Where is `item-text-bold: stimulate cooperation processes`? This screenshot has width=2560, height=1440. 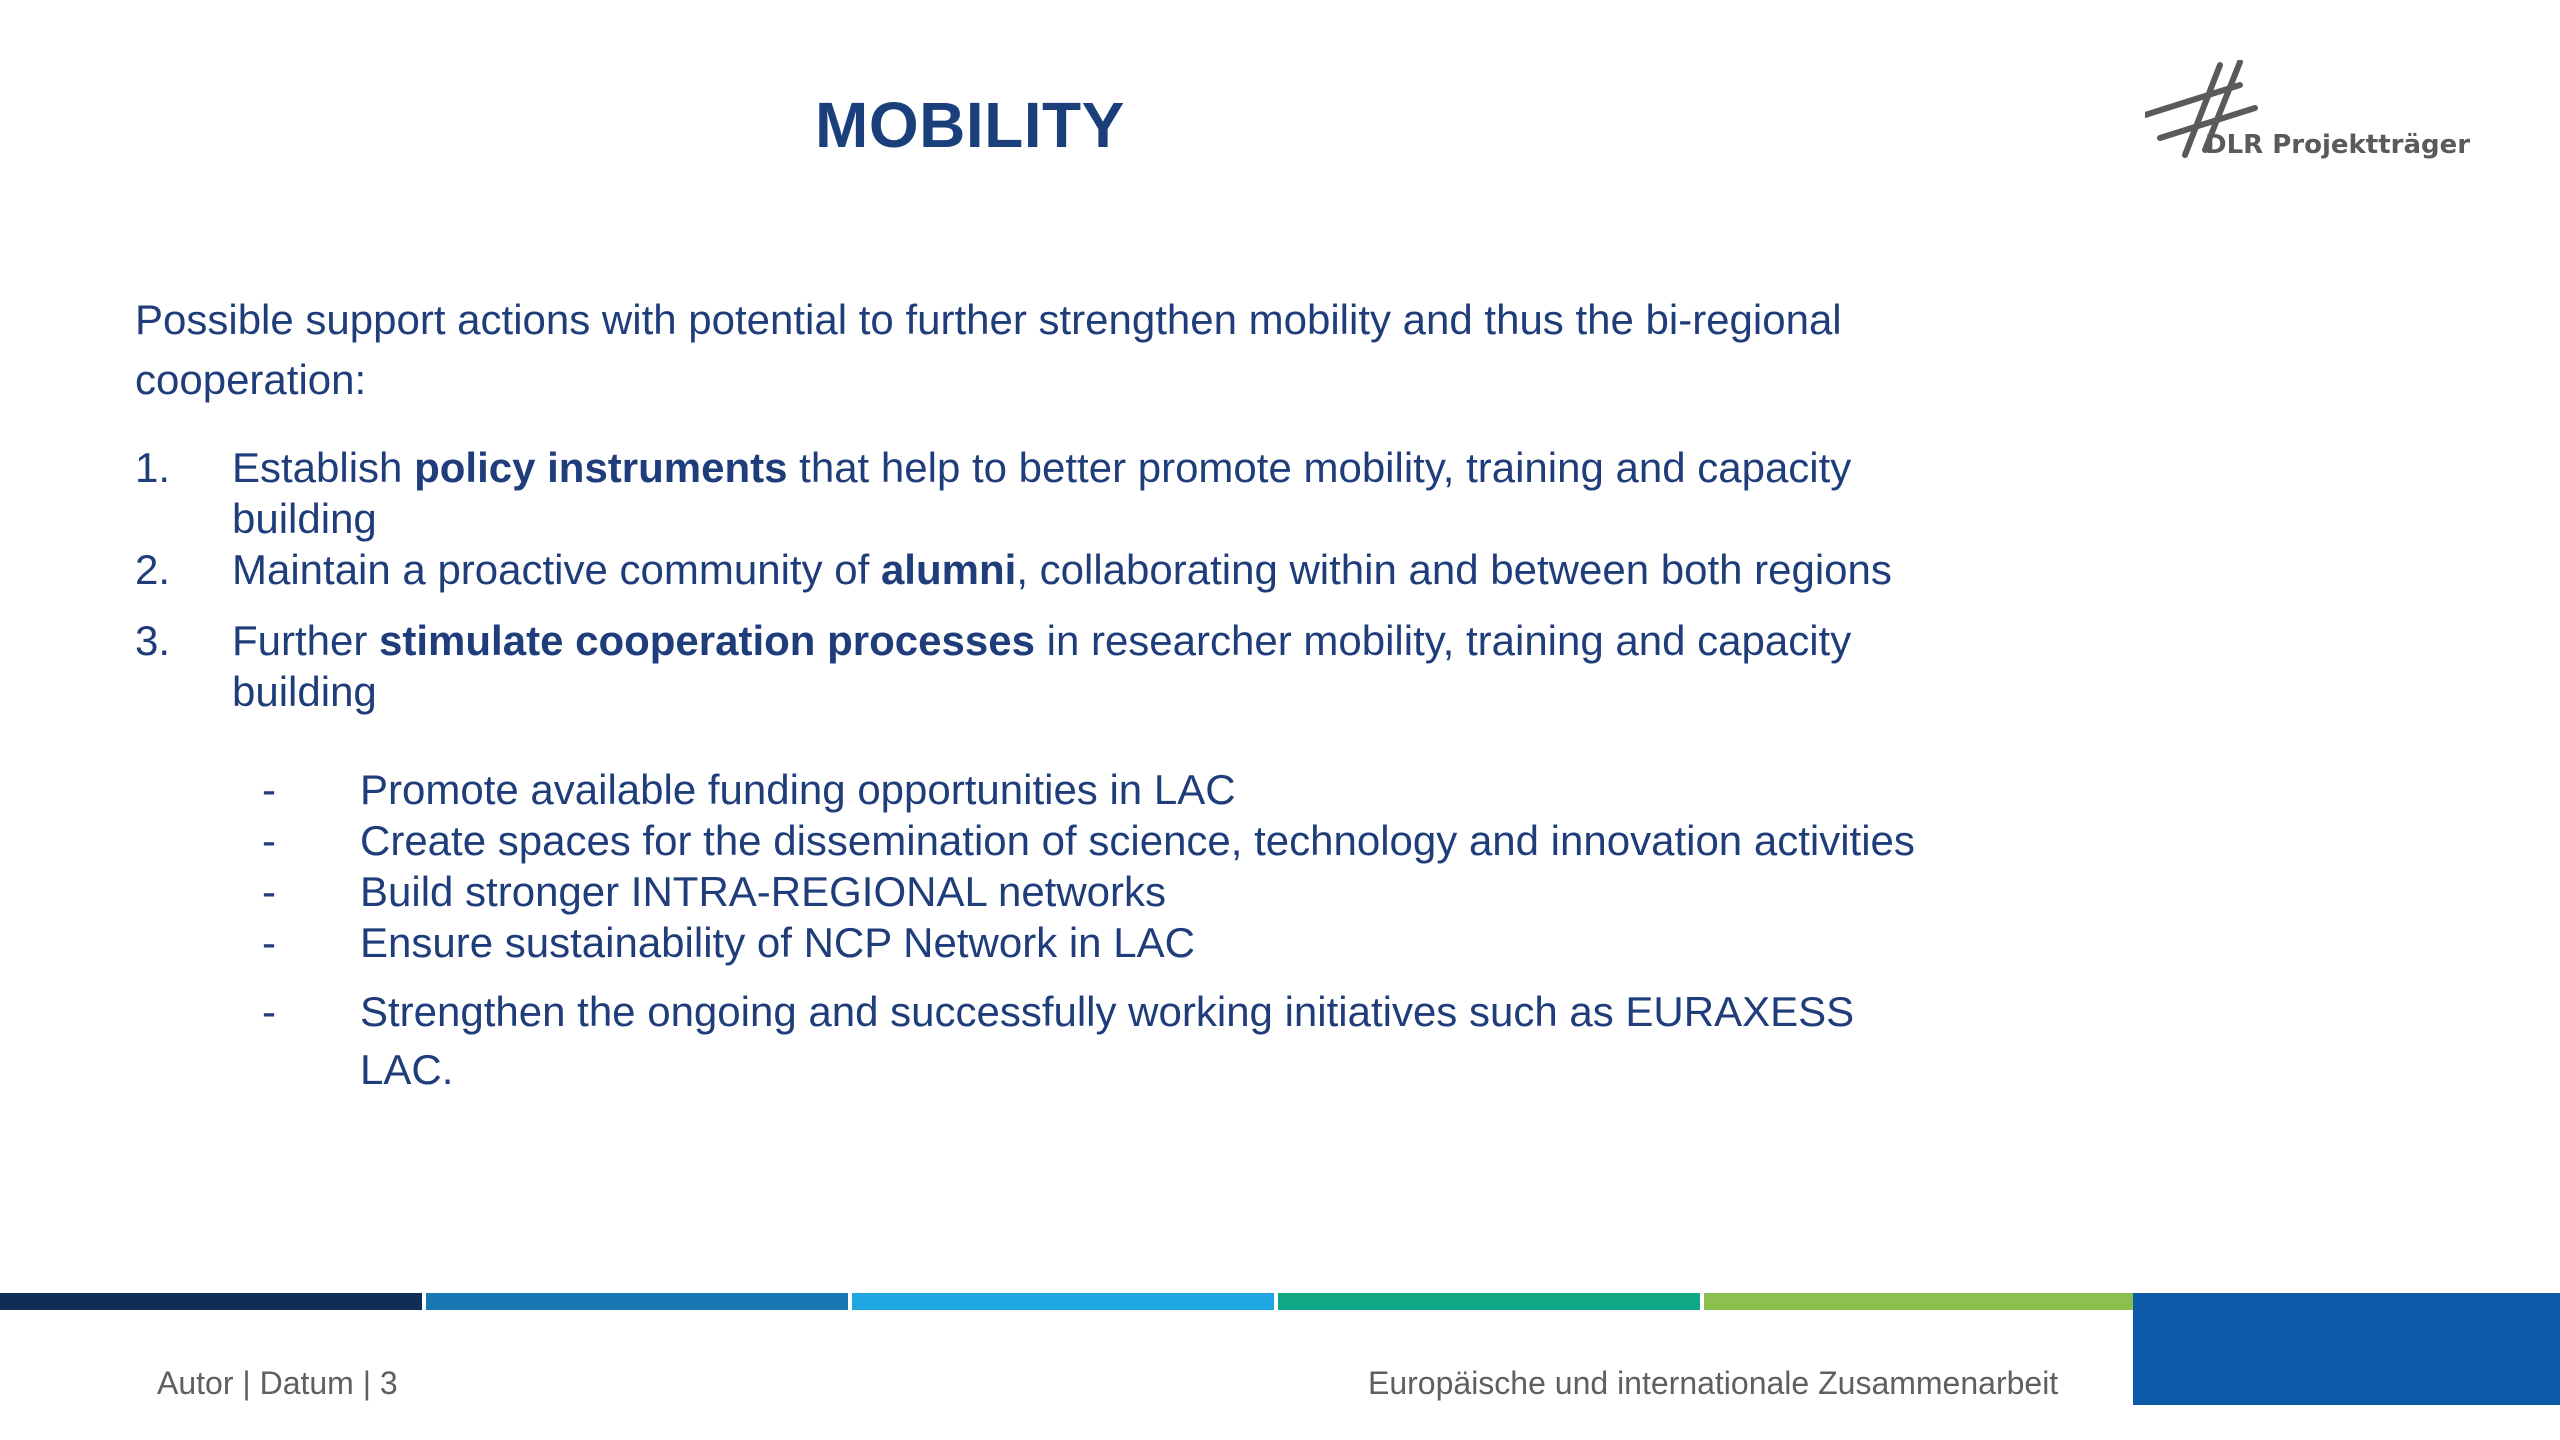
item-text-bold: stimulate cooperation processes is located at coordinates (707, 640).